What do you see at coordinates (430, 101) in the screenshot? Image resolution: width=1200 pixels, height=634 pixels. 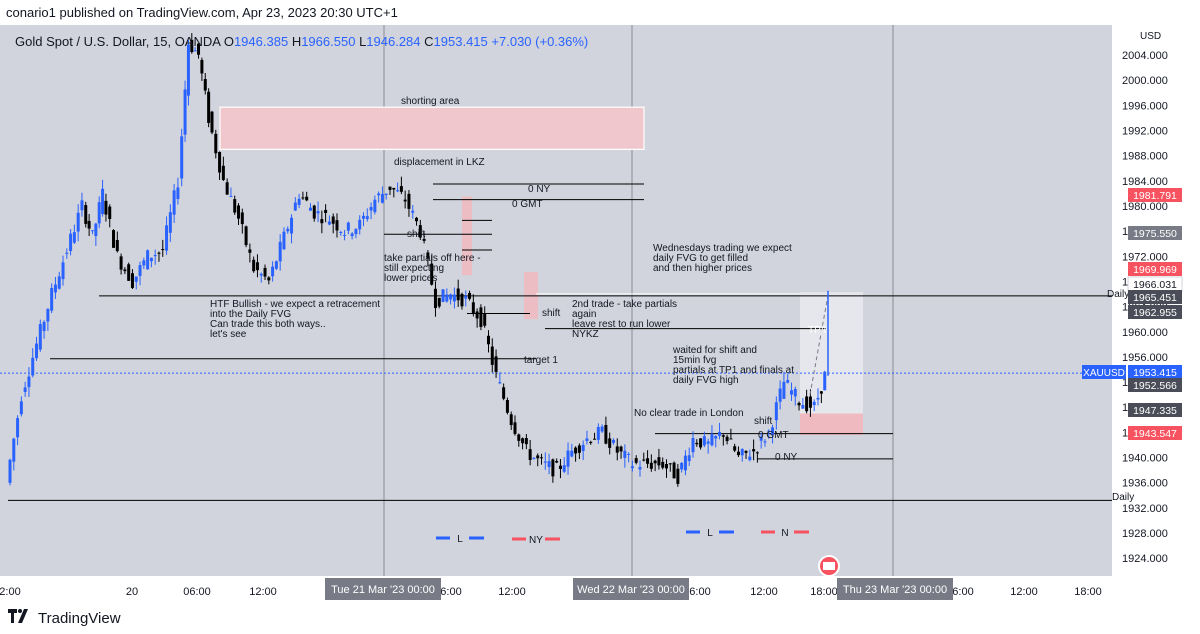 I see `annotation-text: shorting area` at bounding box center [430, 101].